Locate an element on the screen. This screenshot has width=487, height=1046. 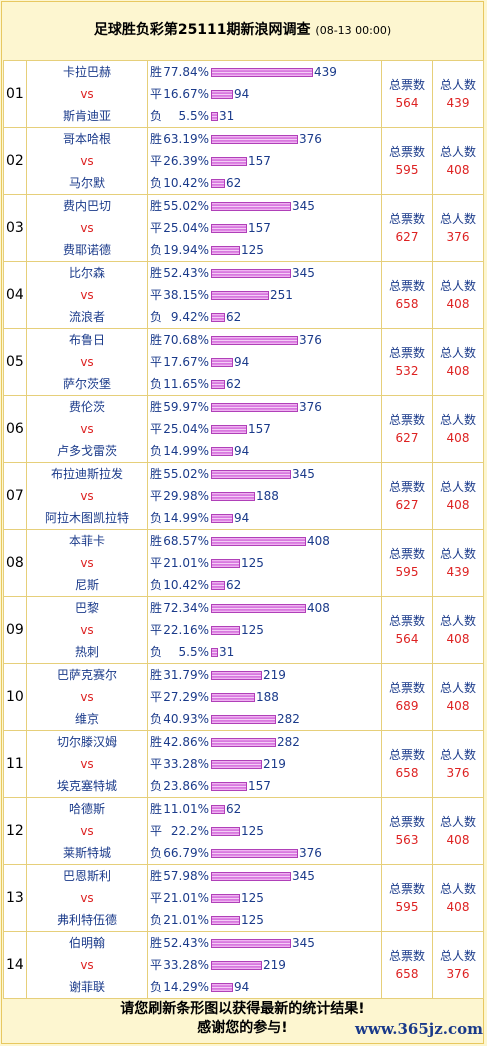
total-votes-value: 658 is located at coordinates (407, 974).